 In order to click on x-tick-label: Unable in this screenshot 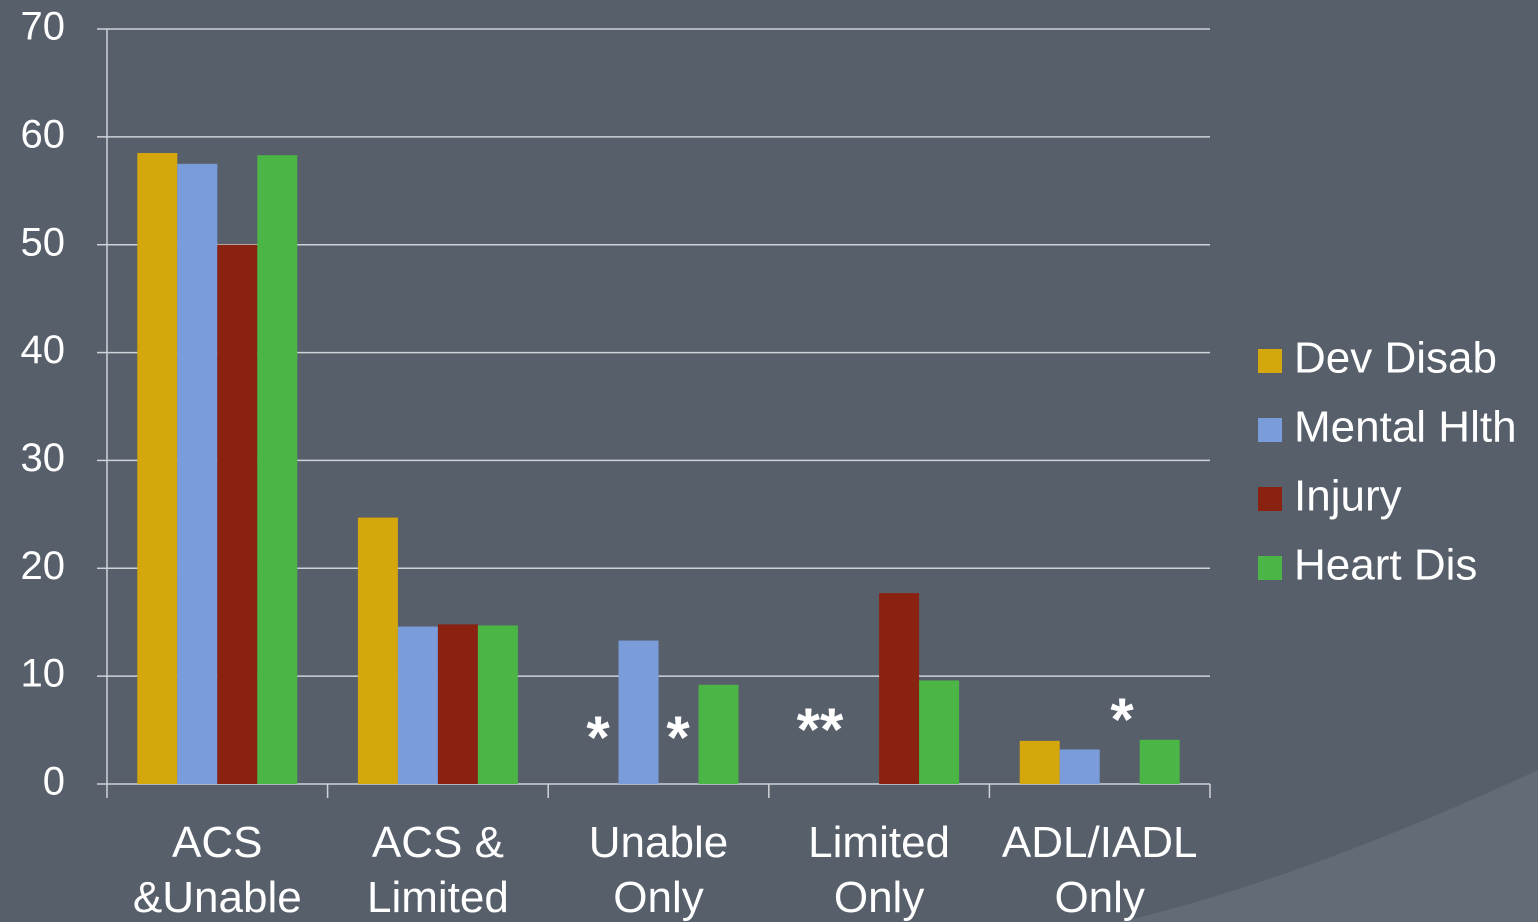, I will do `click(658, 842)`.